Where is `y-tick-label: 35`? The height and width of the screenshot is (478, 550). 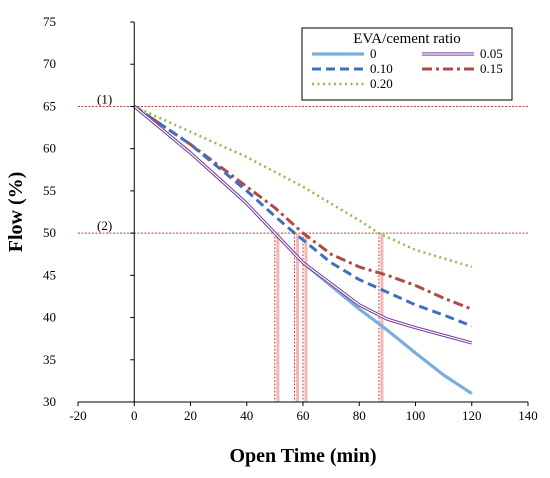 y-tick-label: 35 is located at coordinates (49, 359).